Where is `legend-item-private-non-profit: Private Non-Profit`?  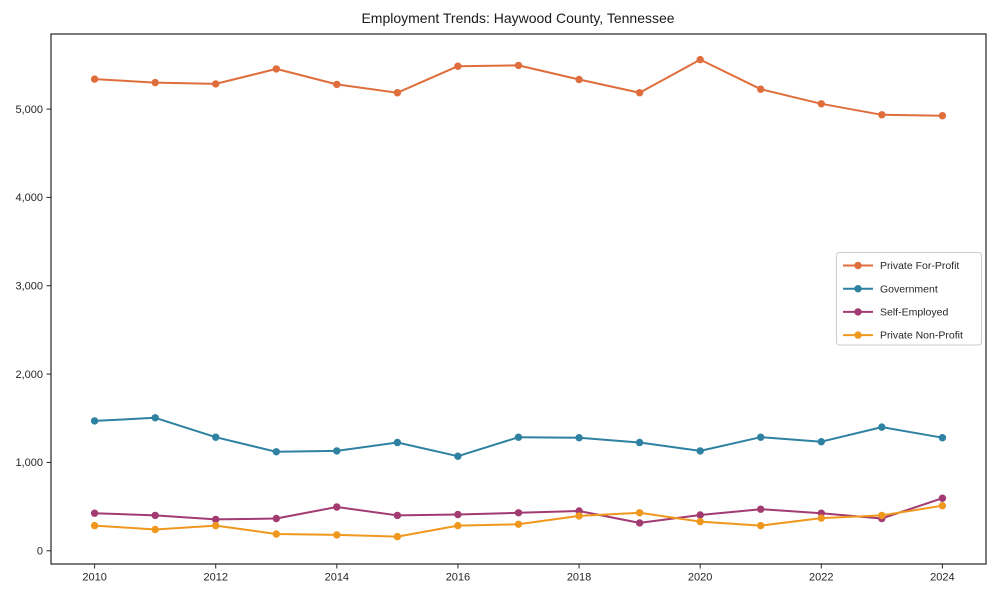
legend-item-private-non-profit: Private Non-Profit is located at coordinates (903, 336).